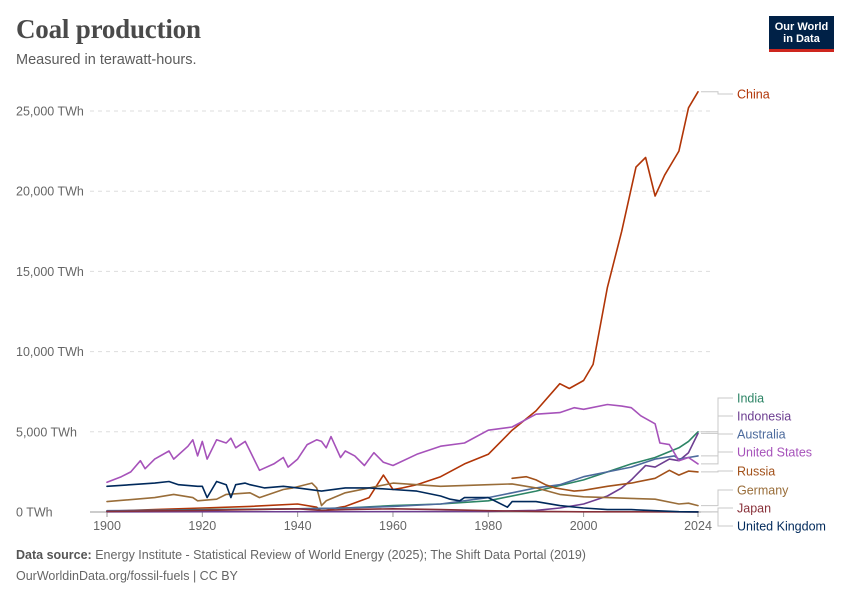  Describe the element at coordinates (298, 526) in the screenshot. I see `x-tick-label: 1940` at that location.